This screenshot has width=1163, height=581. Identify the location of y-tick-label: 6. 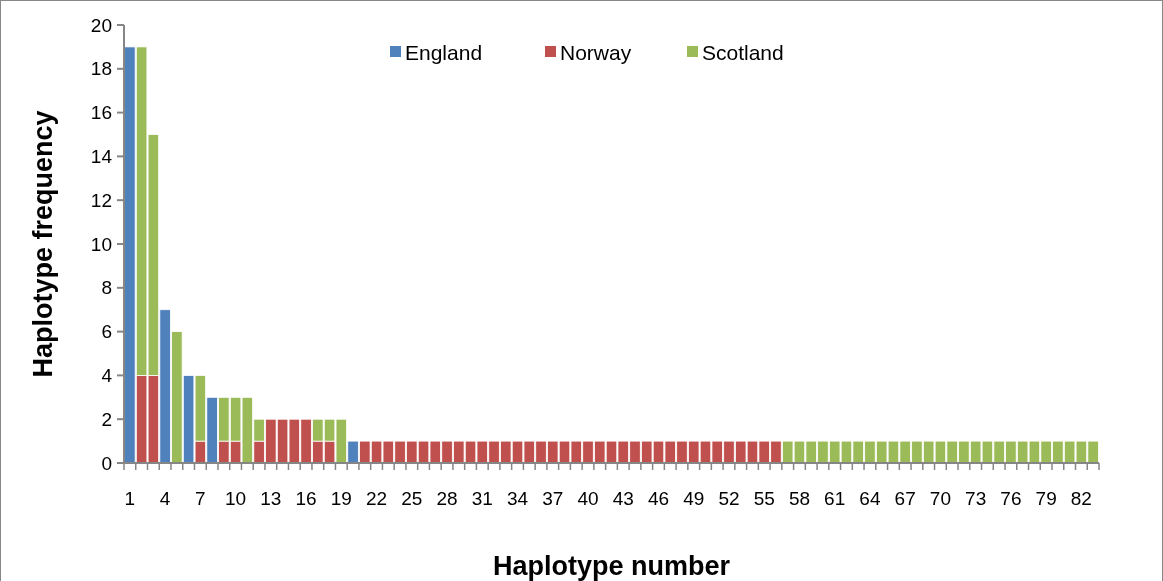
(106, 332).